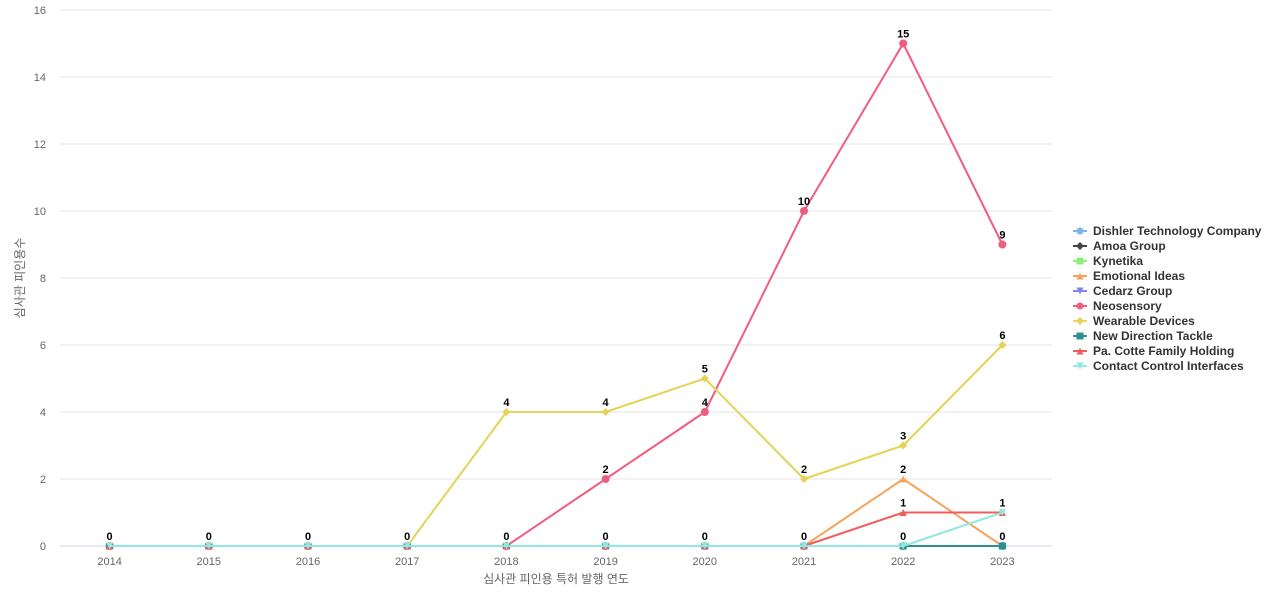 The height and width of the screenshot is (600, 1280). I want to click on legend-item-wearable-devices: Wearable Devices, so click(1134, 321).